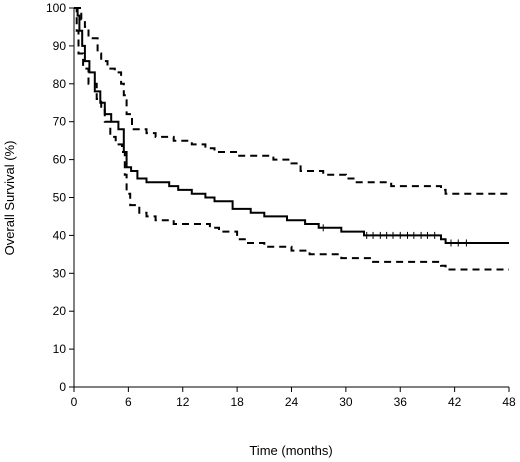  Describe the element at coordinates (509, 402) in the screenshot. I see `x-tick-label: 48` at that location.